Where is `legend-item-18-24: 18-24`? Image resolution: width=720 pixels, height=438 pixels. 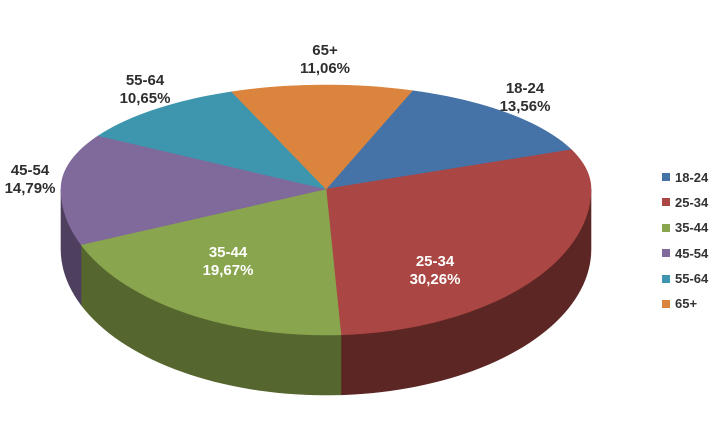 legend-item-18-24: 18-24 is located at coordinates (685, 177).